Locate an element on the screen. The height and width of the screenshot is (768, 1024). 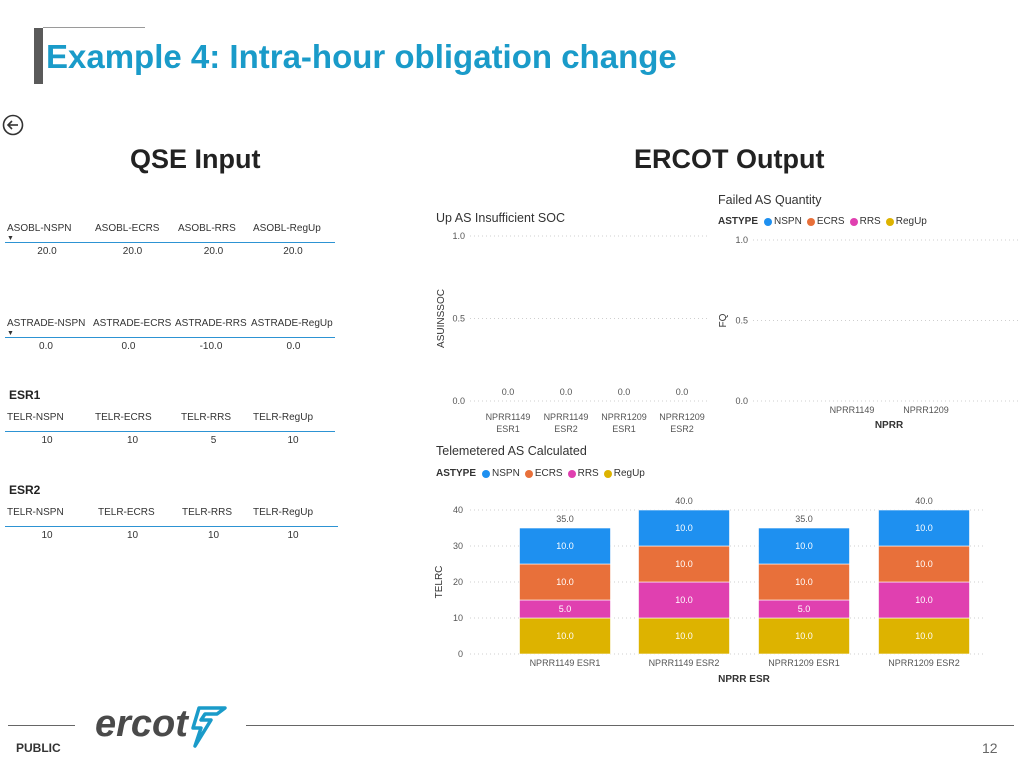
table-header-cell: ASTRADE-NSPN is located at coordinates (46, 323).